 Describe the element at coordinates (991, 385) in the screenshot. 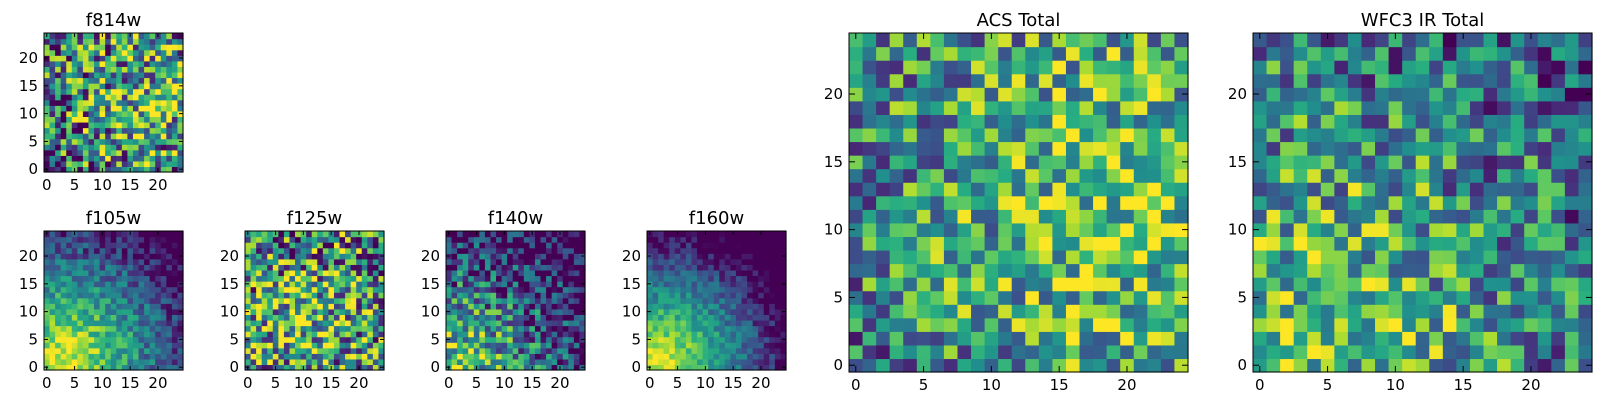

I see `x-tick-label: 10` at that location.